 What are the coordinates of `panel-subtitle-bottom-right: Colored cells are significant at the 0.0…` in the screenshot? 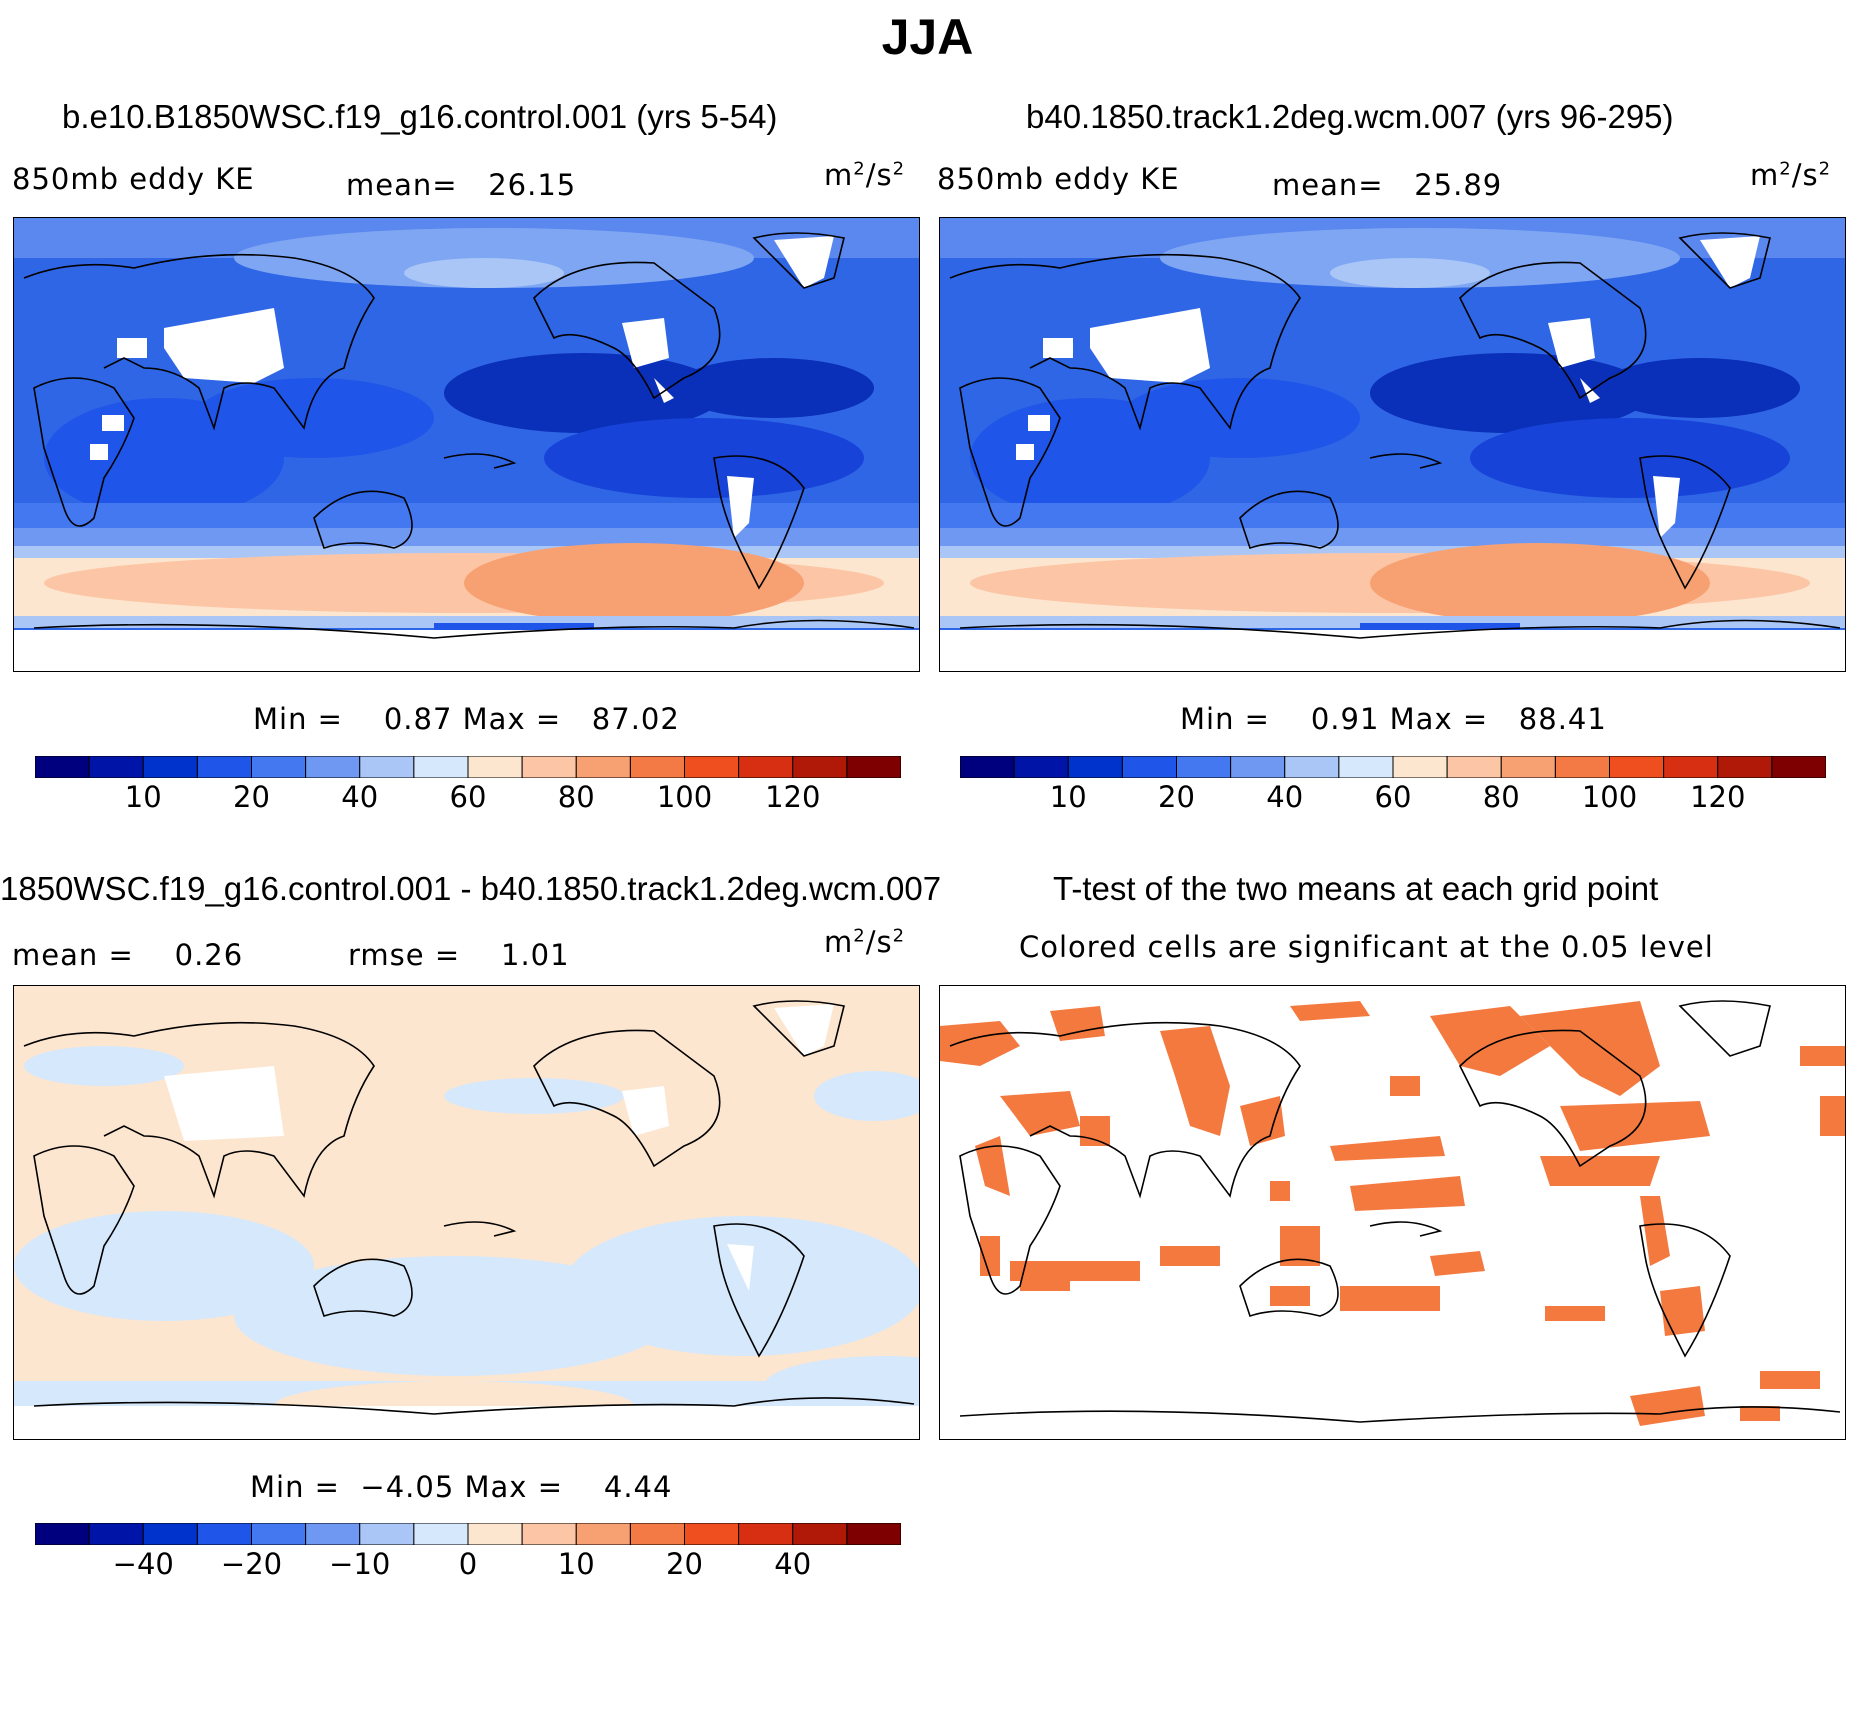 It's located at (1366, 947).